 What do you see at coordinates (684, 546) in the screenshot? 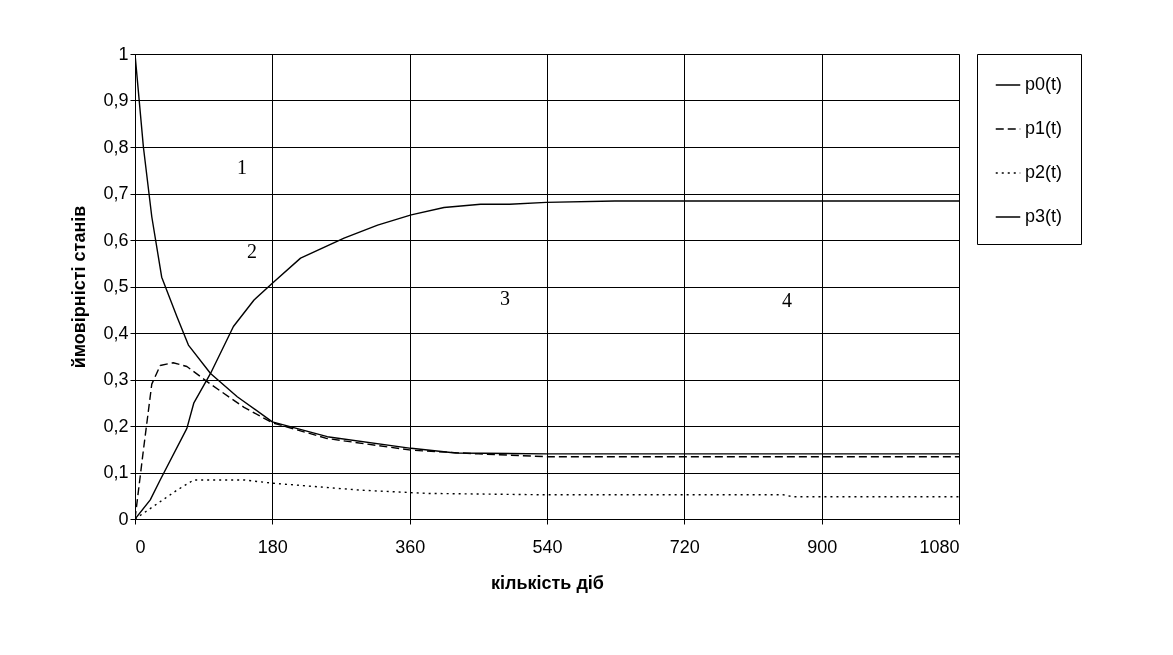
I see `x-tick-label: 720` at bounding box center [684, 546].